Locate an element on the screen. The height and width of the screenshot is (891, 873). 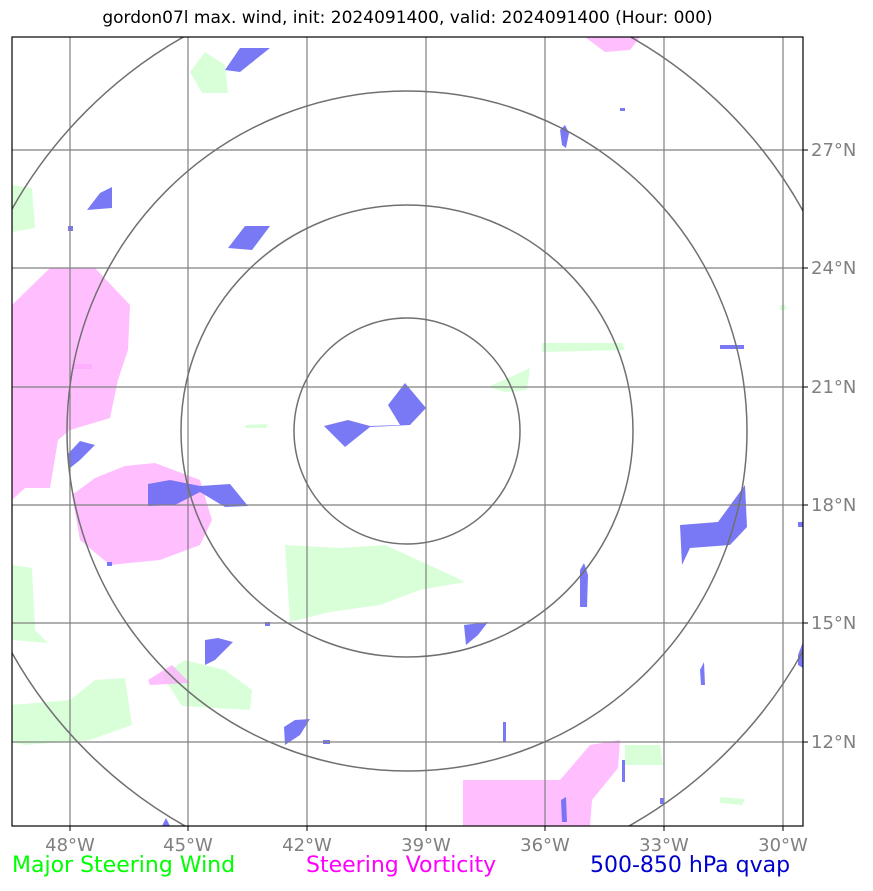
legend-steering-wind: Major Steering Wind is located at coordinates (124, 865).